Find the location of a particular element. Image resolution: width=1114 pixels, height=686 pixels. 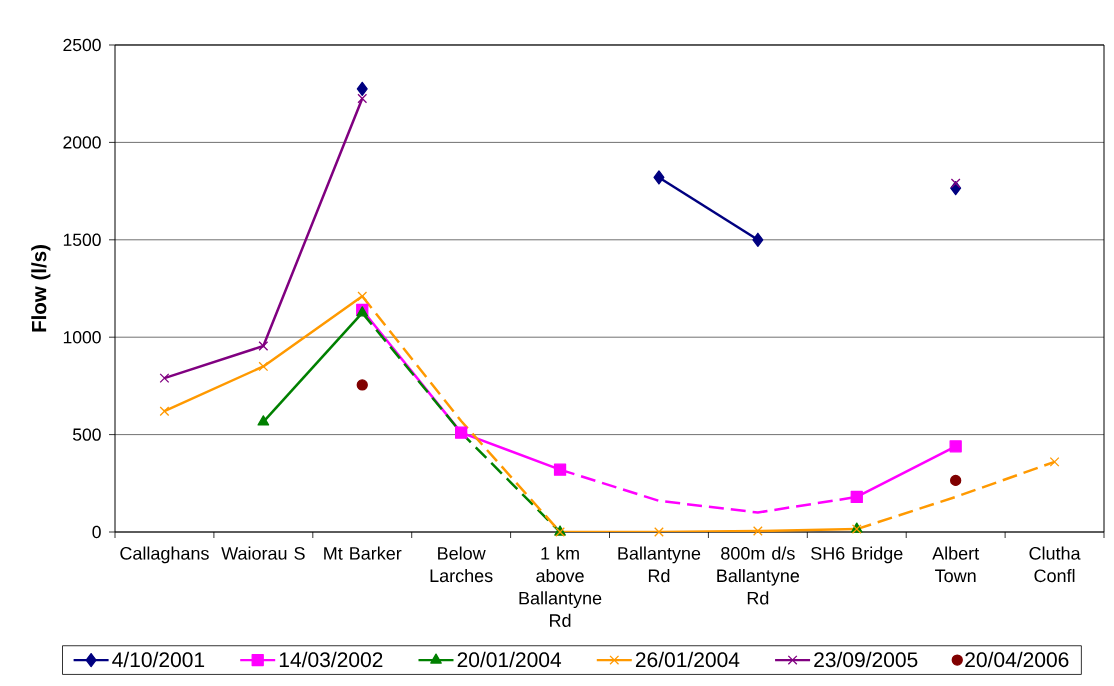

y-tick-label: 1500 is located at coordinates (82, 239).